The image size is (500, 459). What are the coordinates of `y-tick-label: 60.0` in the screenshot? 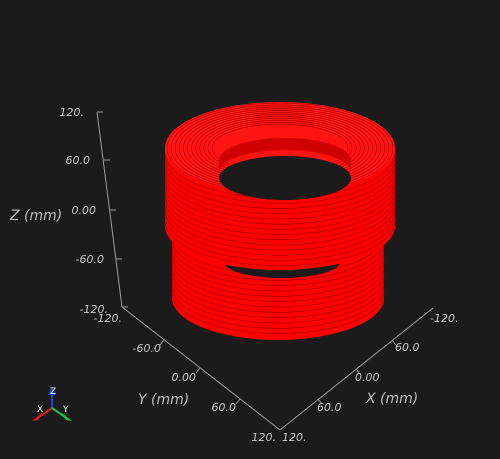 It's located at (224, 407).